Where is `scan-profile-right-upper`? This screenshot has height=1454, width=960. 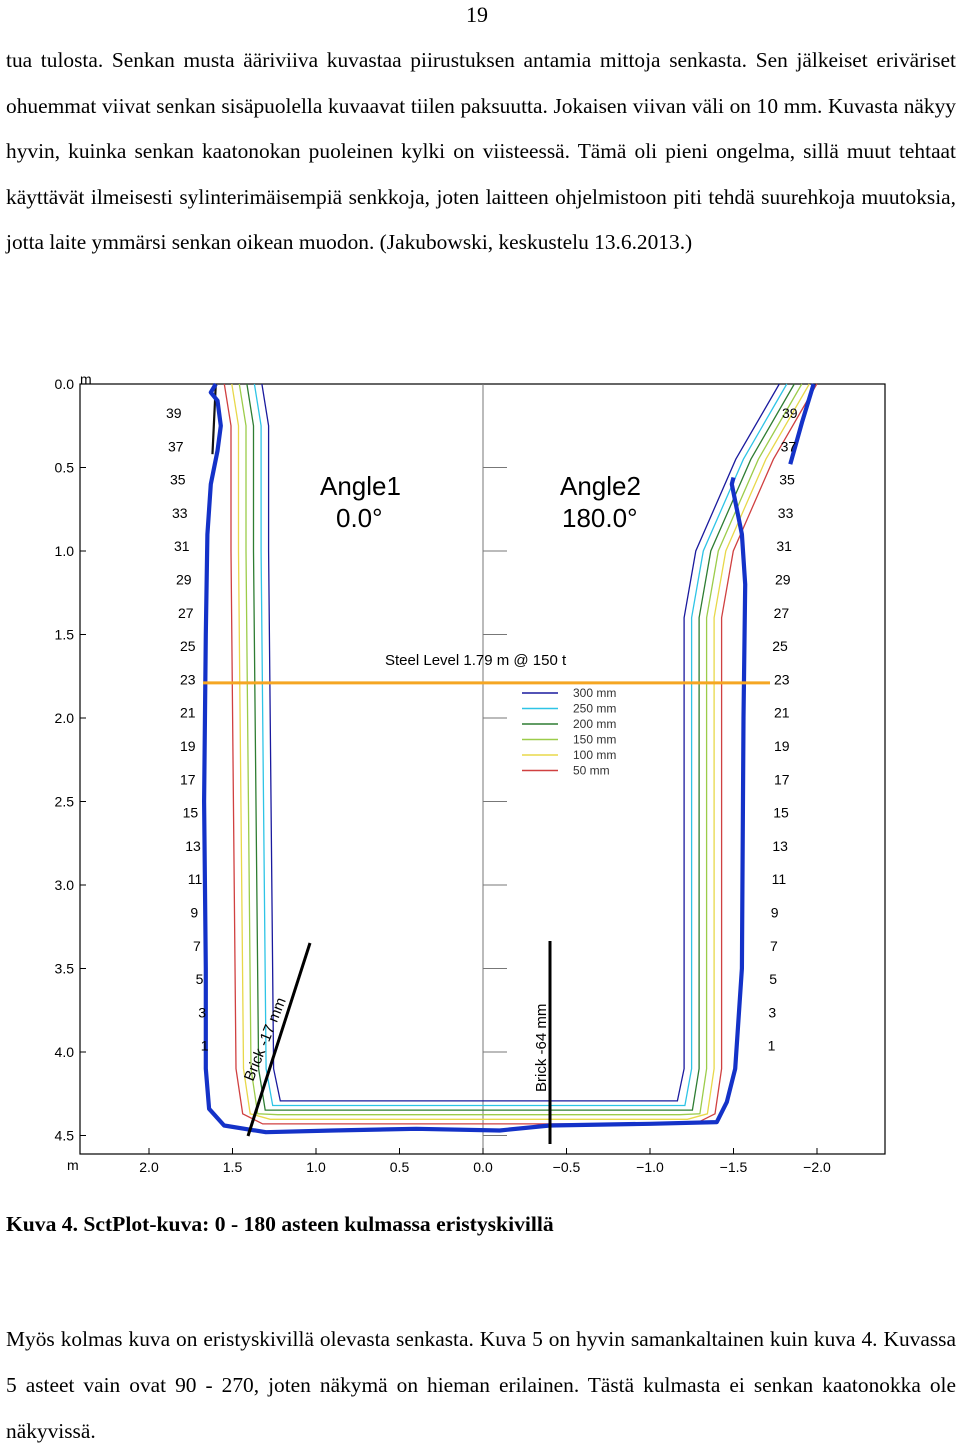
scan-profile-right-upper is located at coordinates (802, 424).